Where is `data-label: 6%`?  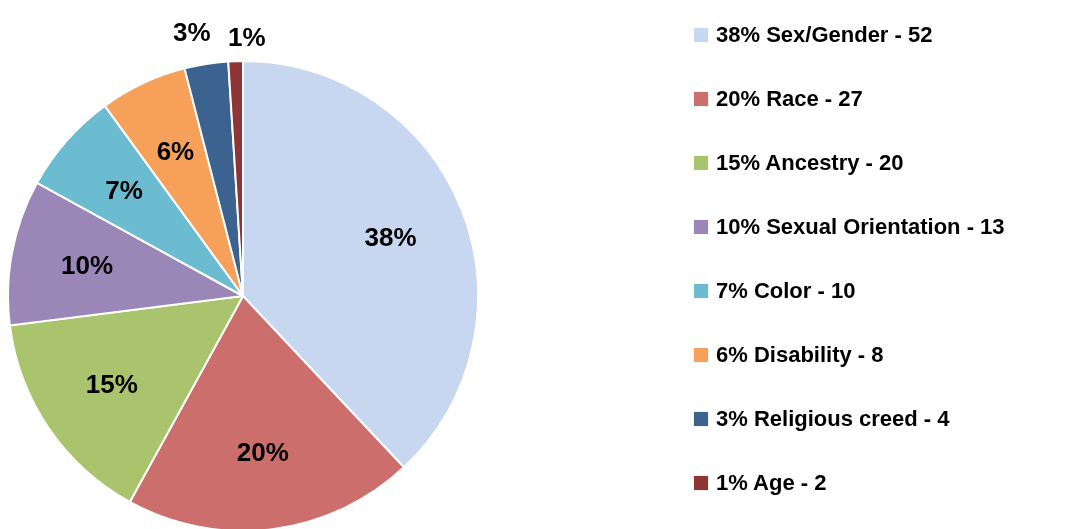 data-label: 6% is located at coordinates (175, 151).